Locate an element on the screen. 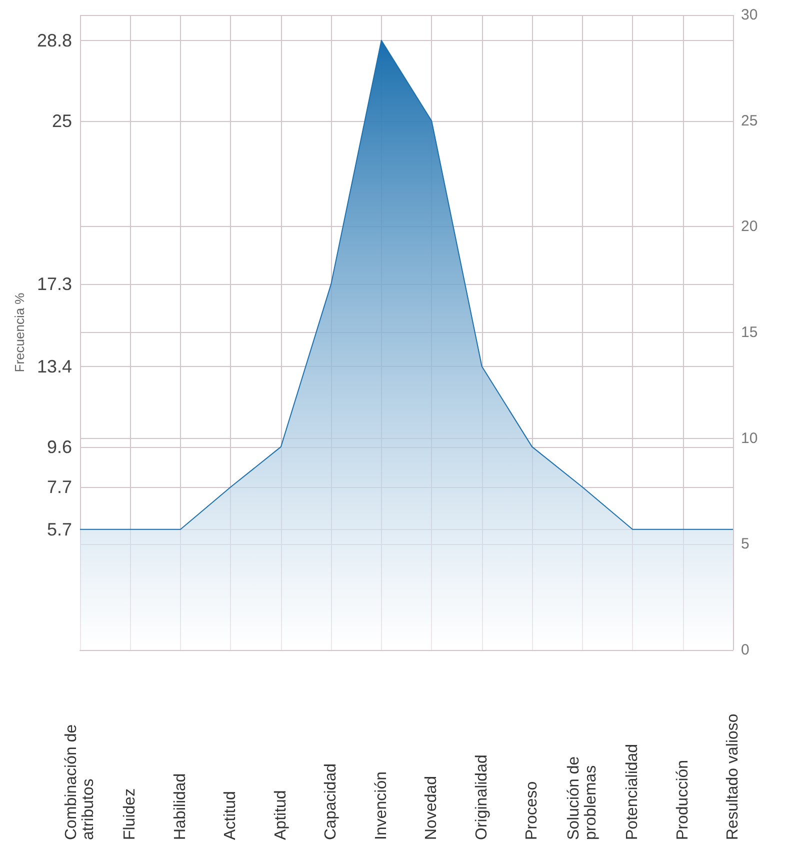 The image size is (786, 865). y2-tick-label: 20 is located at coordinates (749, 227).